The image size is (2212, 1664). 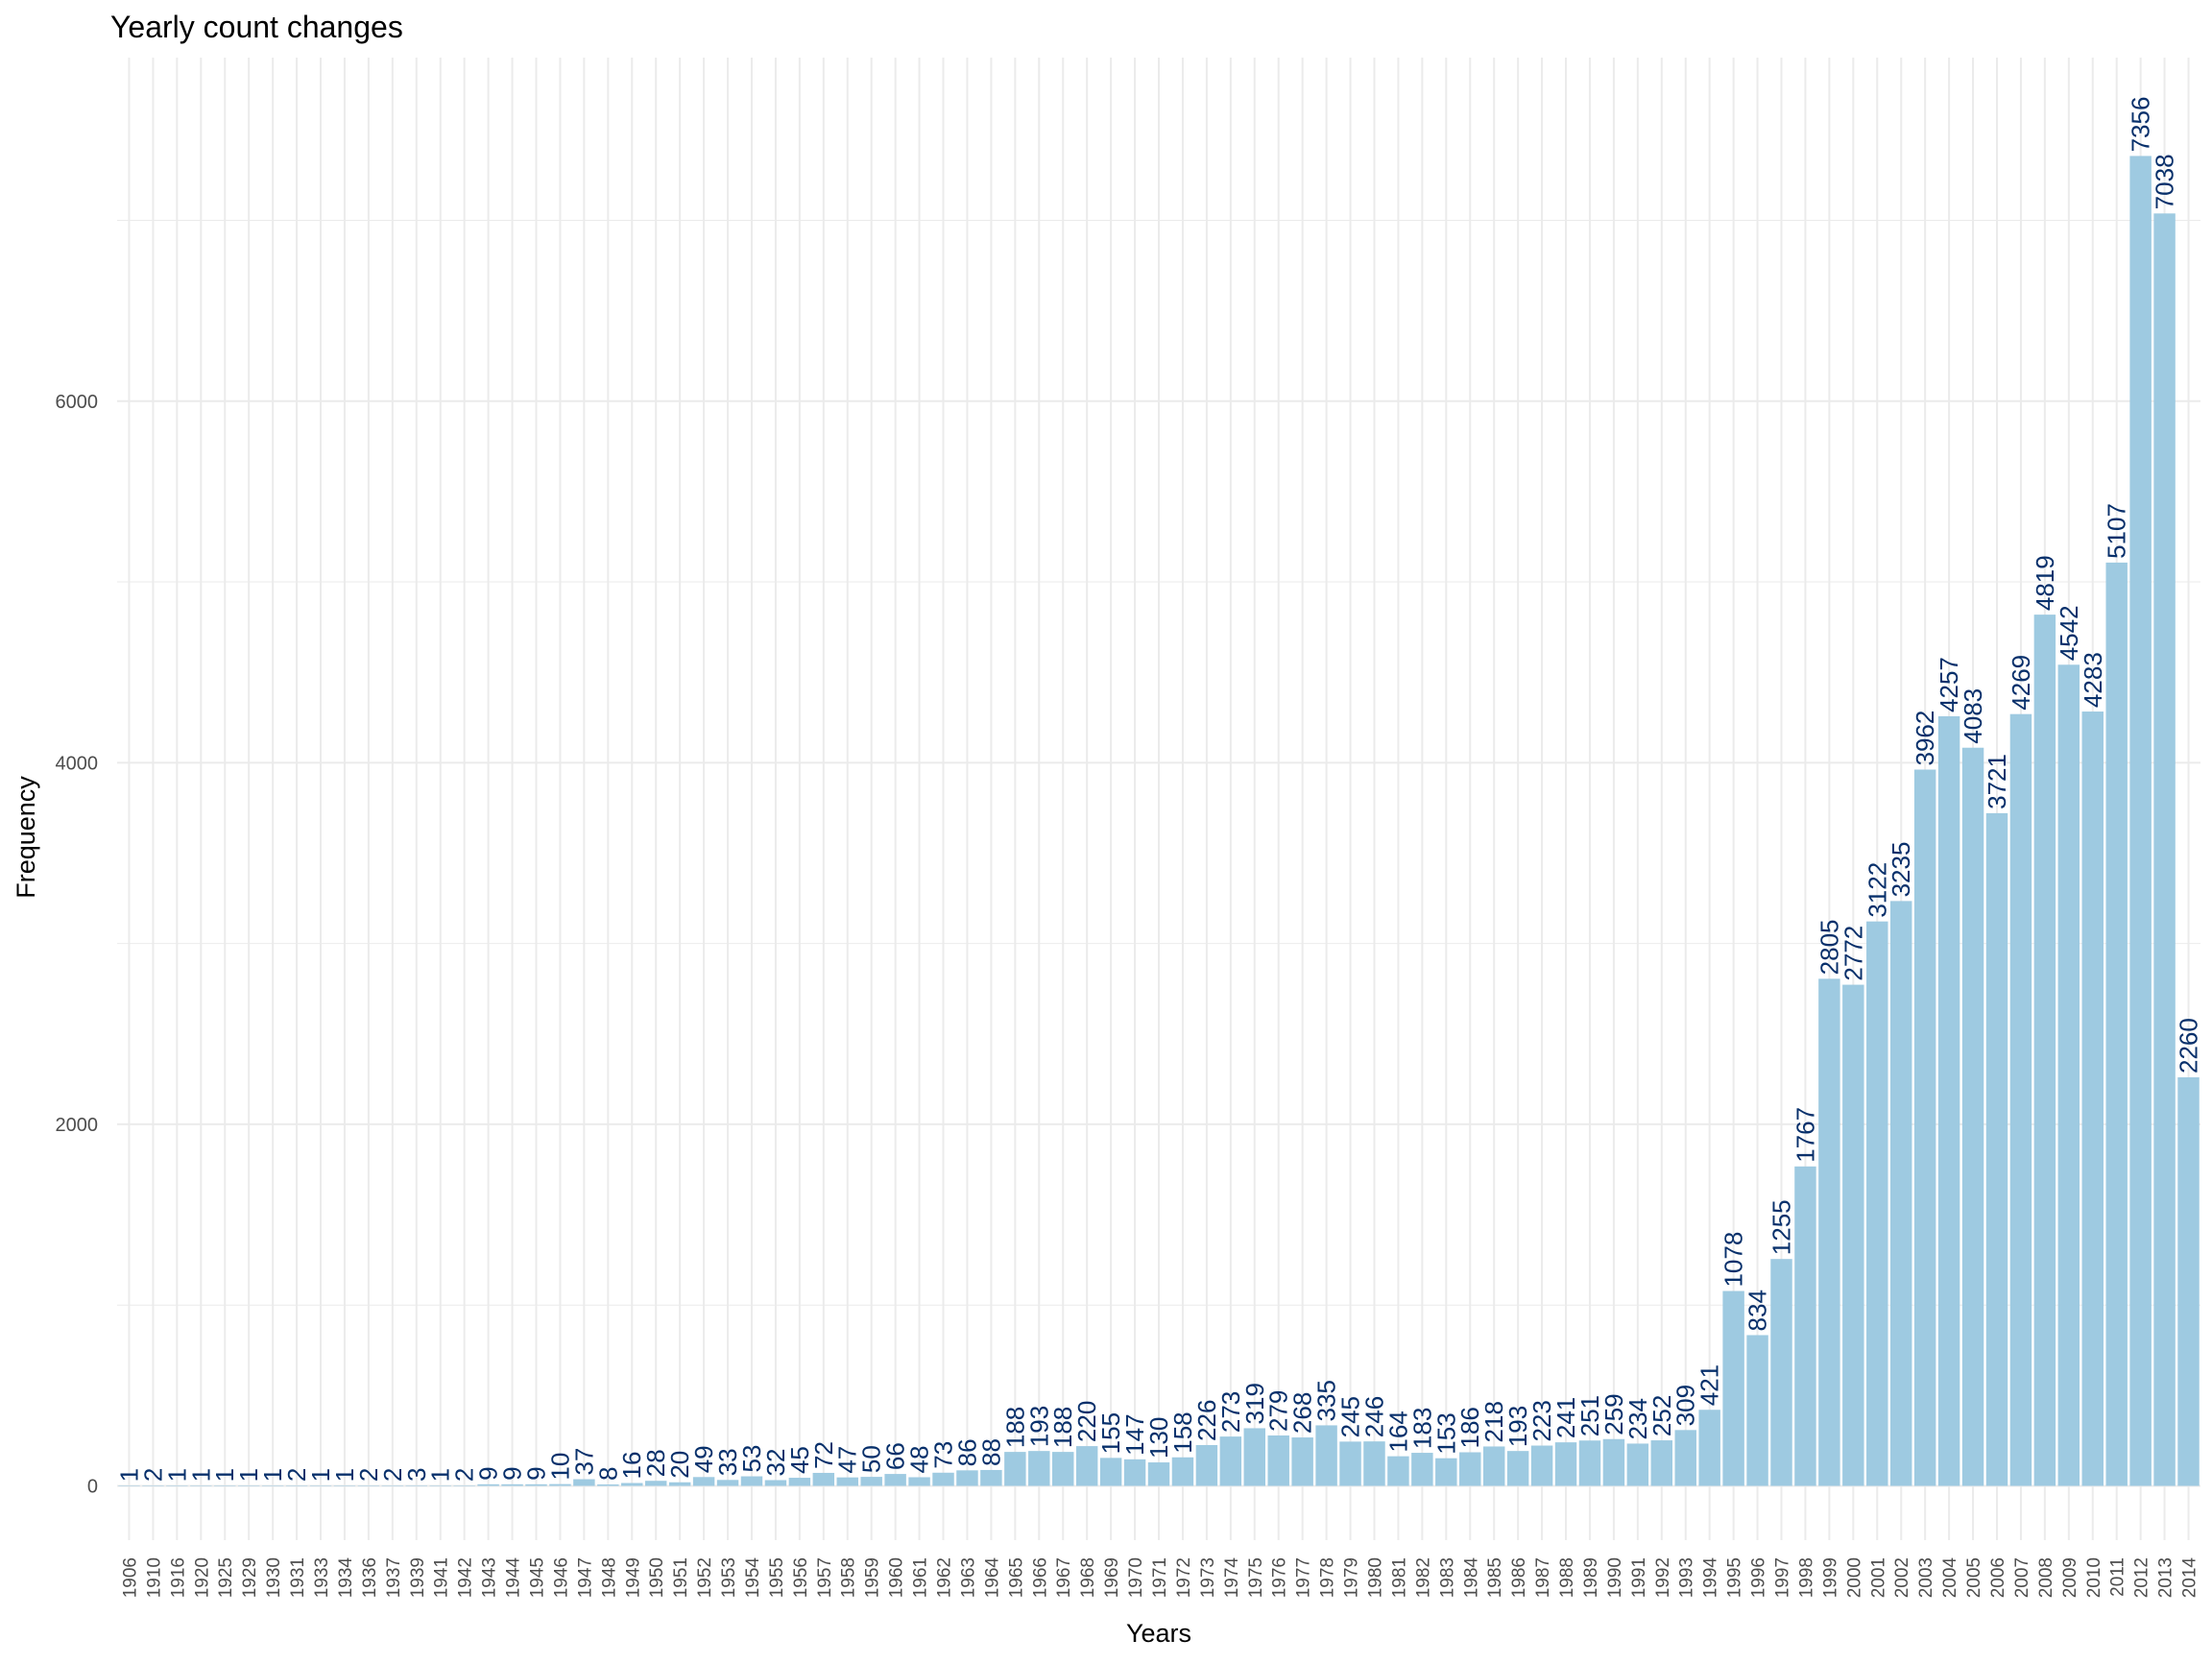 I want to click on bar-value-label: 3122, so click(x=1877, y=890).